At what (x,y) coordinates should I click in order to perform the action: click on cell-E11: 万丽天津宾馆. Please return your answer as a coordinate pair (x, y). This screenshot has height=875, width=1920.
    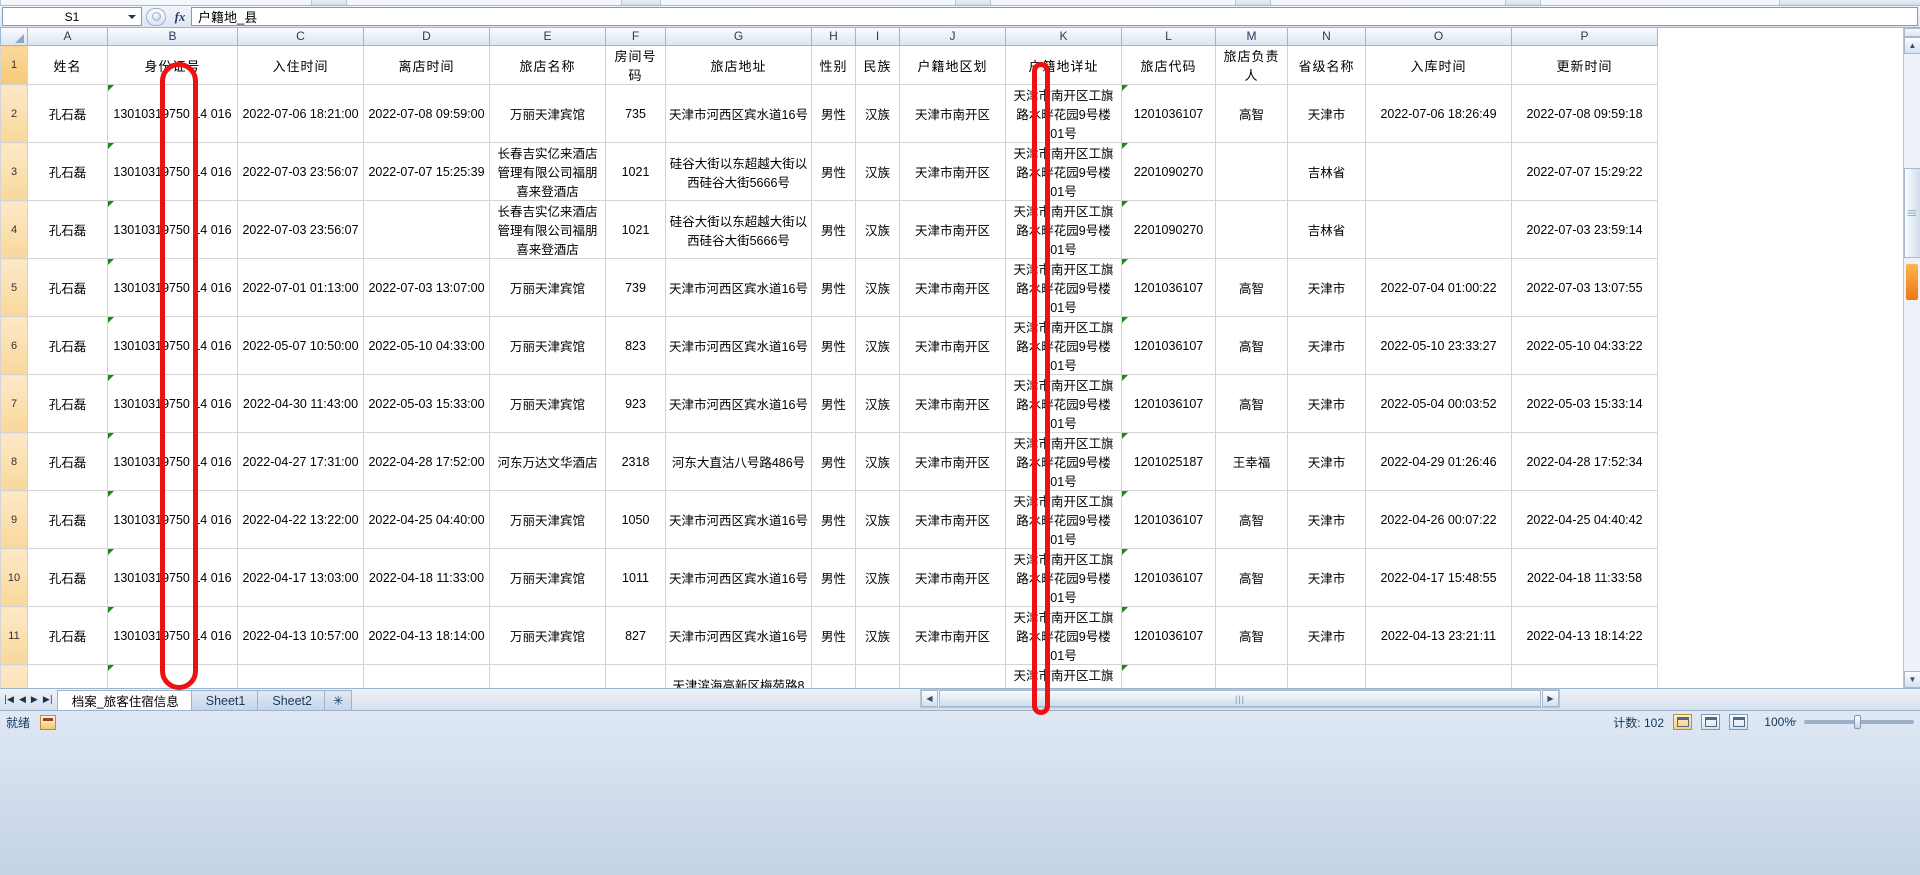
    Looking at the image, I should click on (547, 635).